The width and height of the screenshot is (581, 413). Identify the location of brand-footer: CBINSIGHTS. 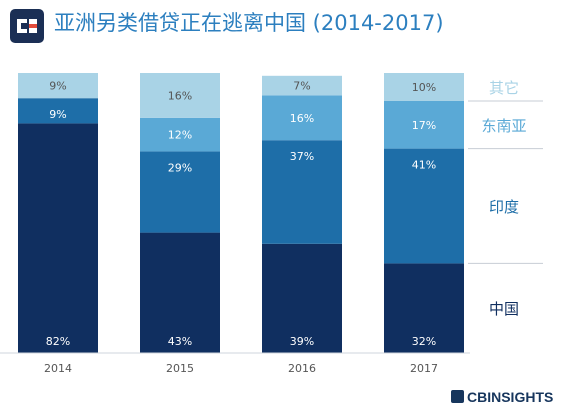
(502, 397).